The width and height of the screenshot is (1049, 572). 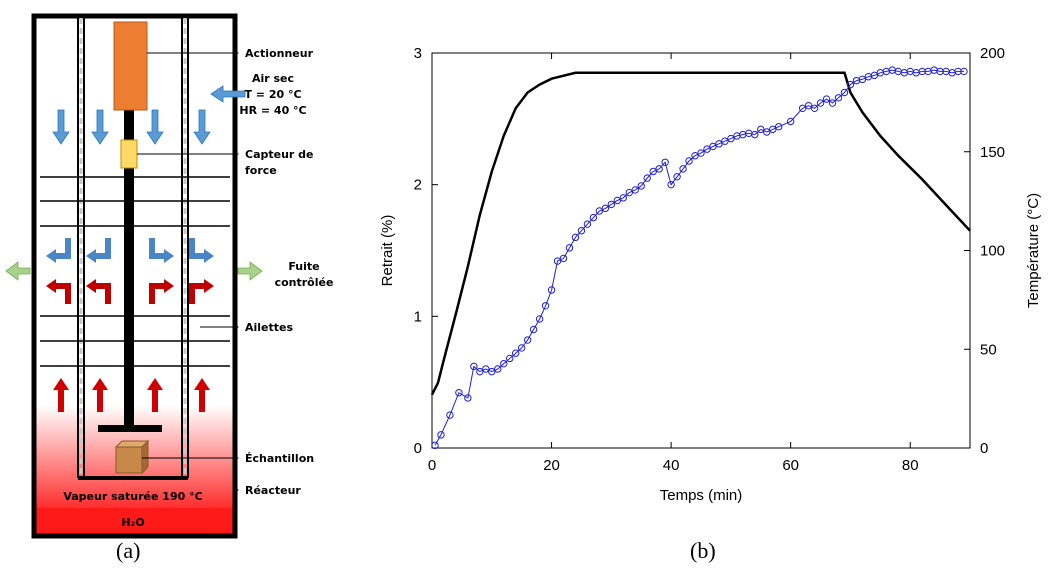 What do you see at coordinates (261, 170) in the screenshot?
I see `label-force-sensor-2: force` at bounding box center [261, 170].